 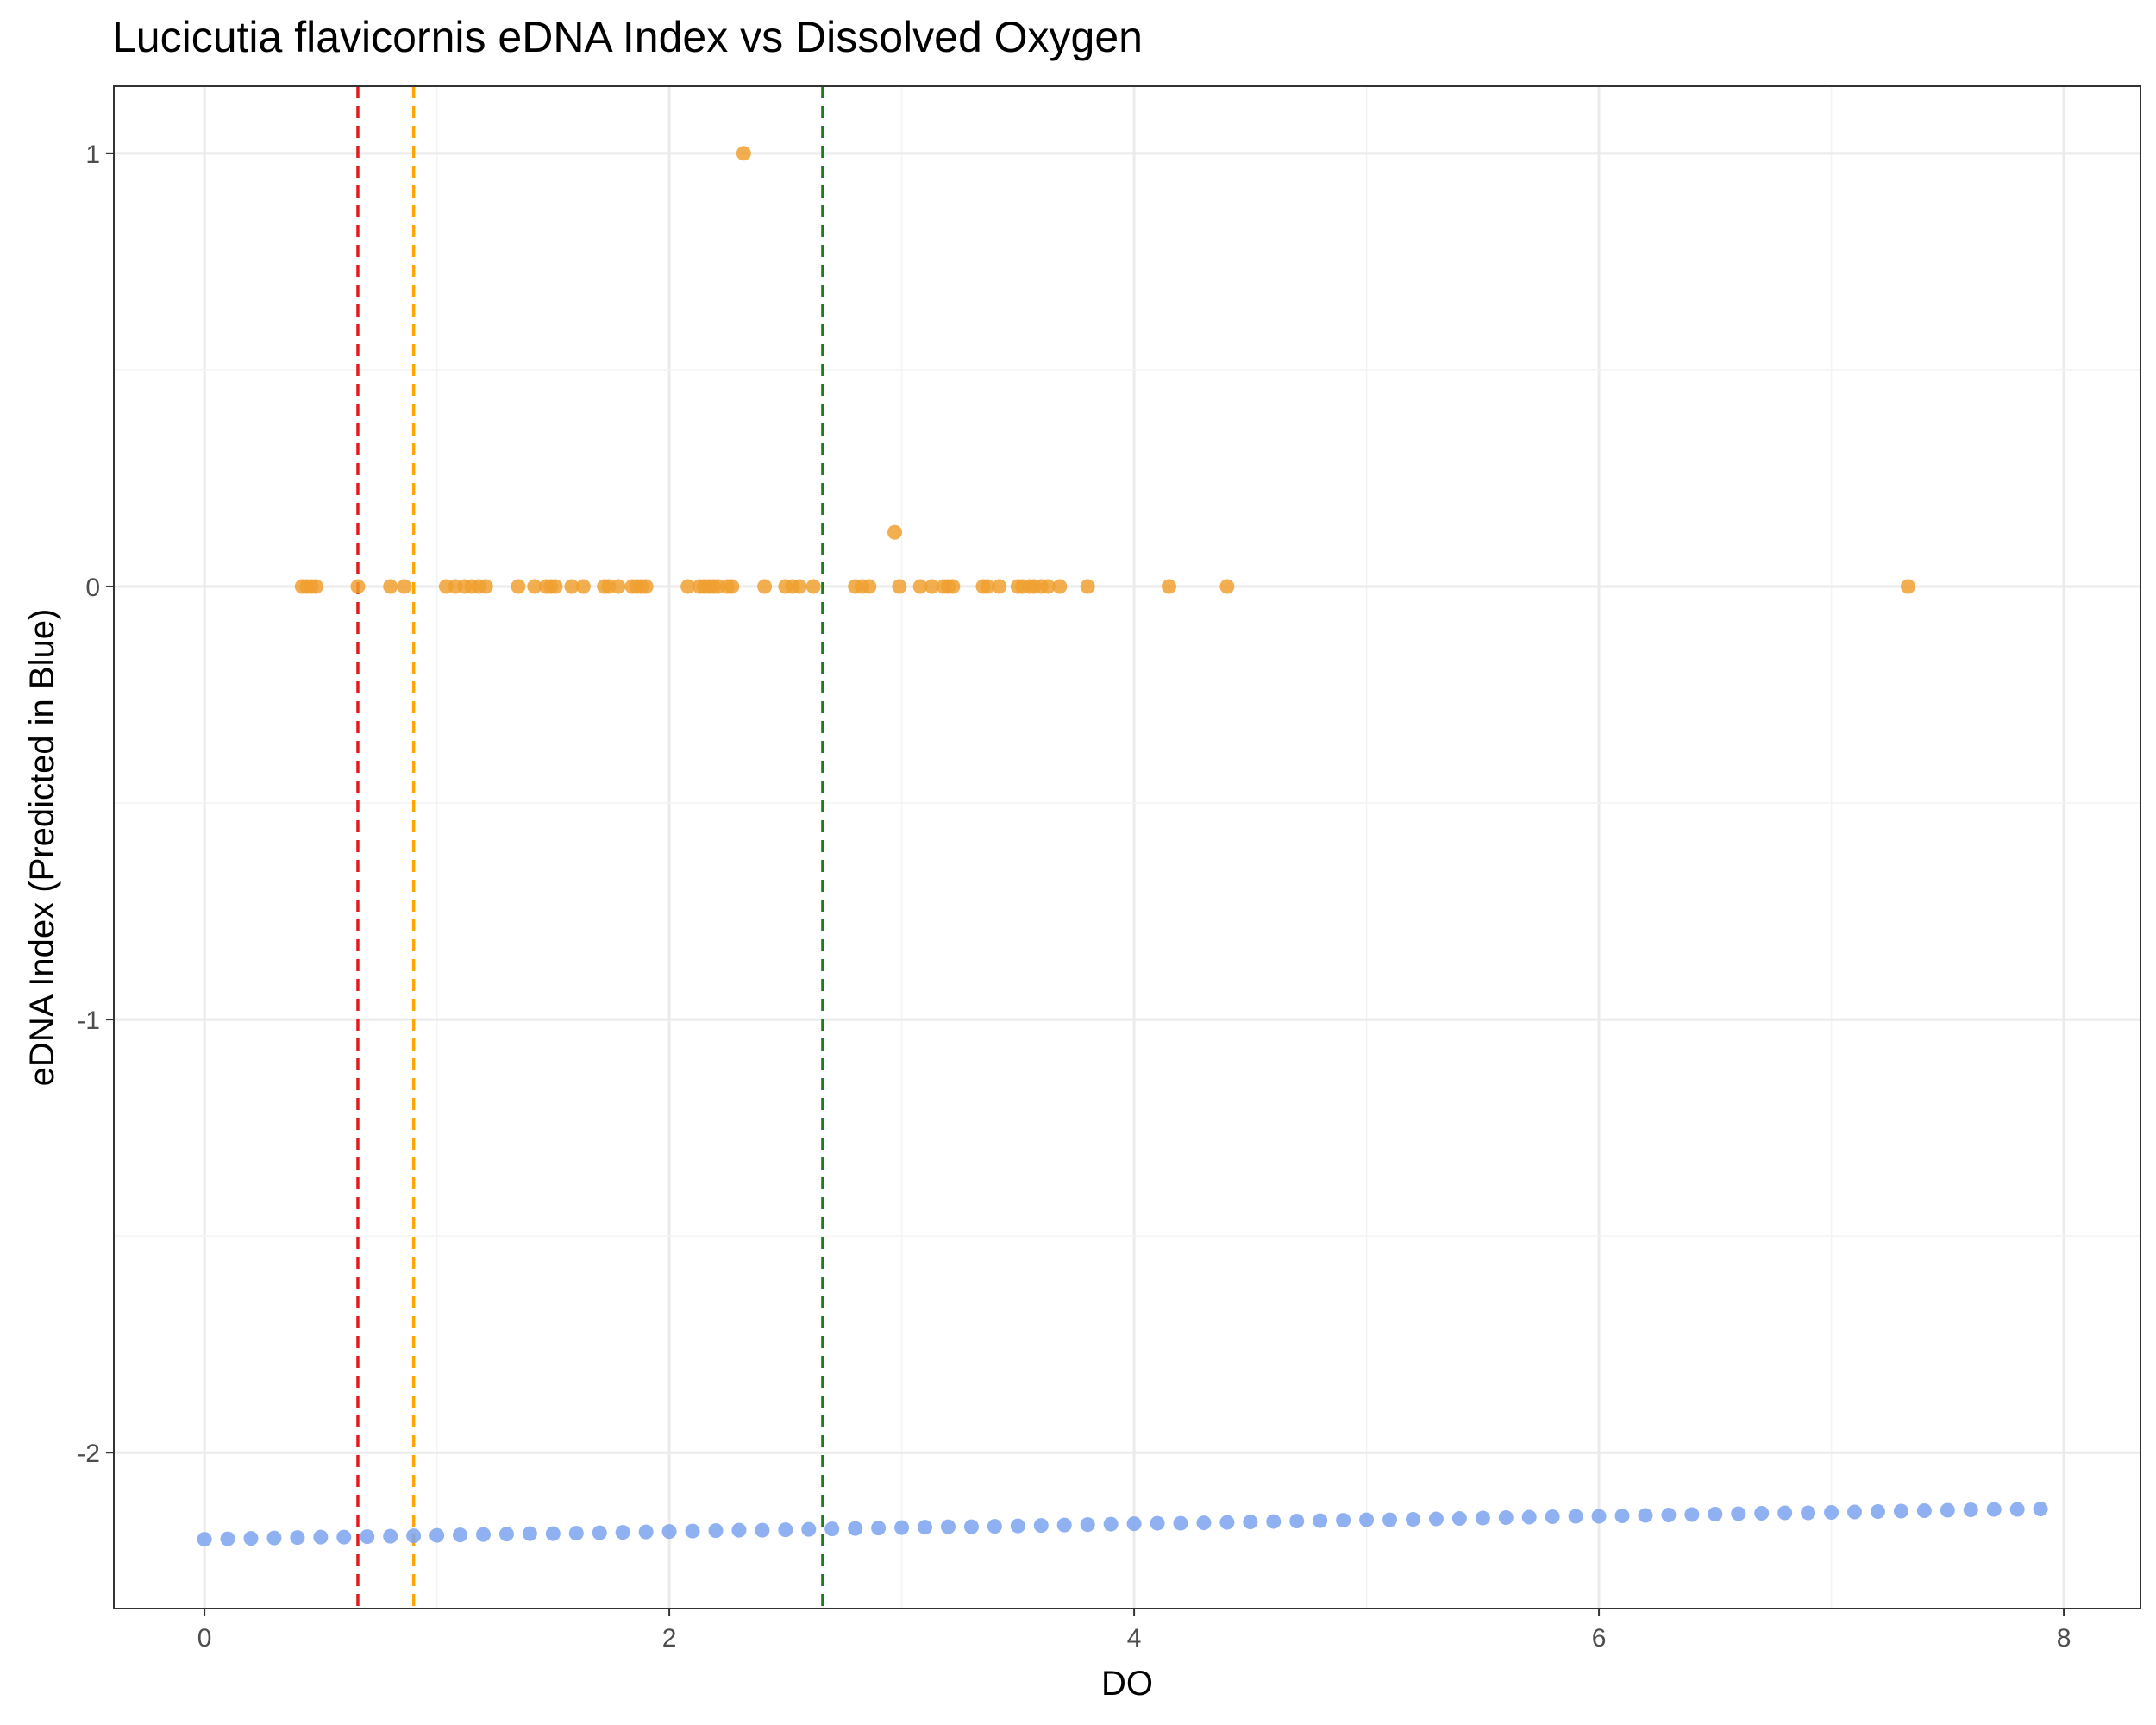 I want to click on x-tick-label: 2, so click(x=669, y=1638).